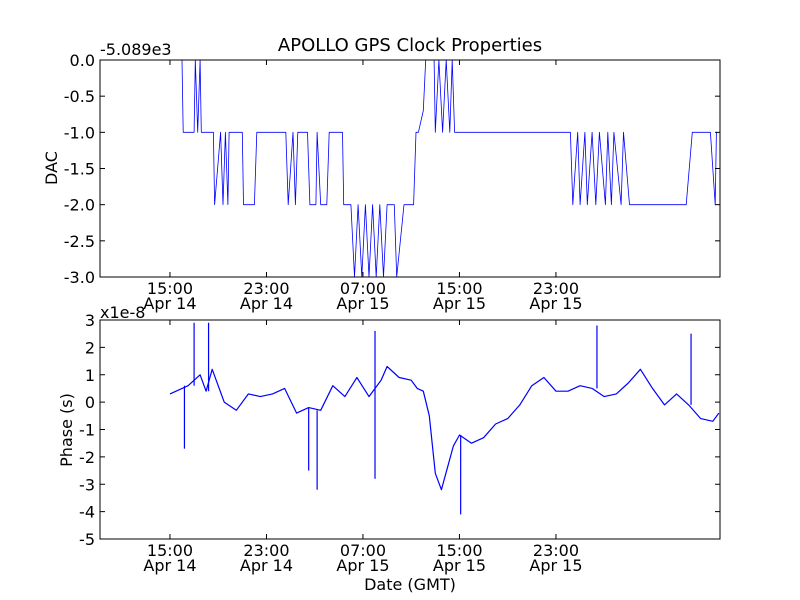 Image resolution: width=800 pixels, height=600 pixels. Describe the element at coordinates (79, 277) in the screenshot. I see `top-ytick-label: -3.0` at that location.